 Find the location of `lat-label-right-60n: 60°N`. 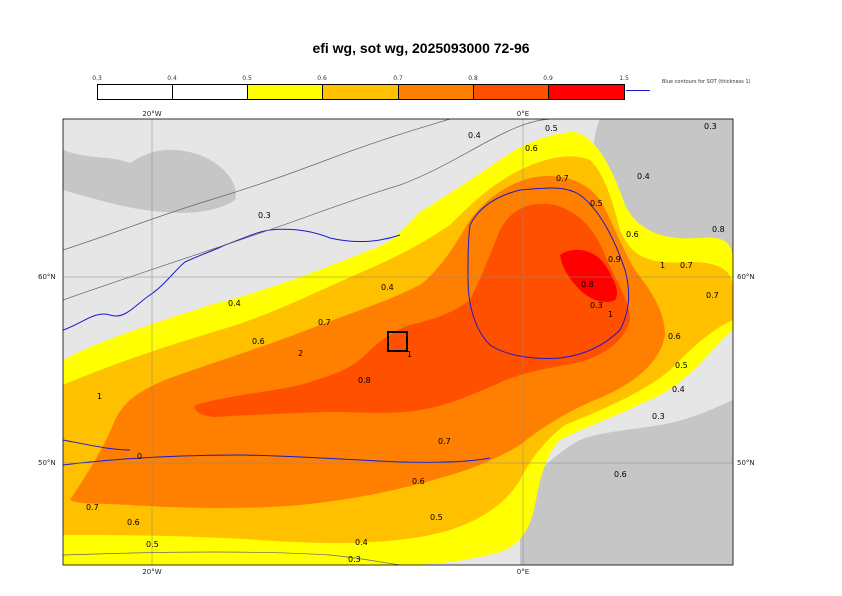

lat-label-right-60n: 60°N is located at coordinates (746, 277).